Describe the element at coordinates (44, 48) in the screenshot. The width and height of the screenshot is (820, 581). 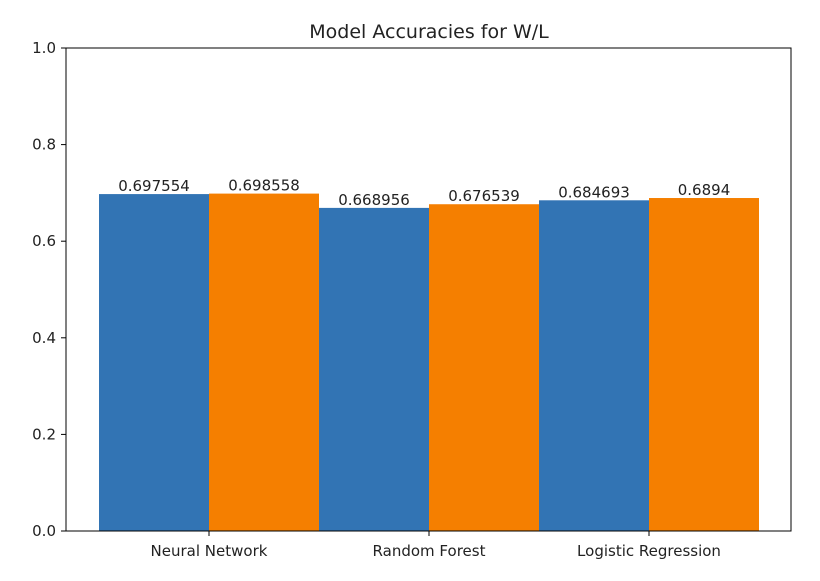
I see `y-tick-label: 1.0` at that location.